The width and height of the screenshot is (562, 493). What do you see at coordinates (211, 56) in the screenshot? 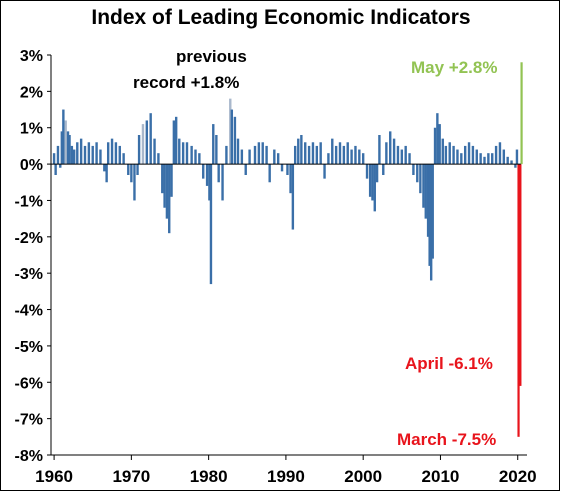
I see `annotation-previous-record-line1: previous` at bounding box center [211, 56].